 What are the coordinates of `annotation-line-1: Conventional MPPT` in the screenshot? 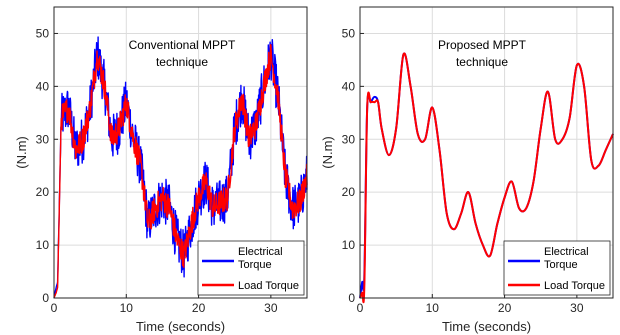 It's located at (182, 45).